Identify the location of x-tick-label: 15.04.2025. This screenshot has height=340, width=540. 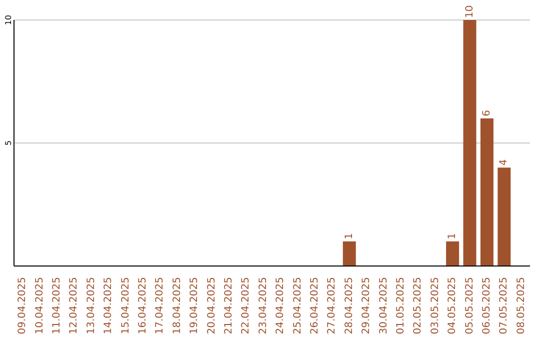
(126, 305).